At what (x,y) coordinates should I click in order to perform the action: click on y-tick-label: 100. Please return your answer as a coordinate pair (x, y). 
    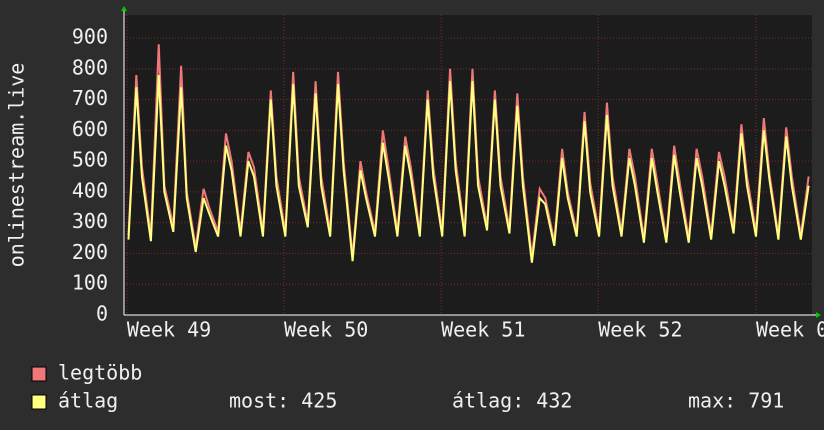
    Looking at the image, I should click on (90, 283).